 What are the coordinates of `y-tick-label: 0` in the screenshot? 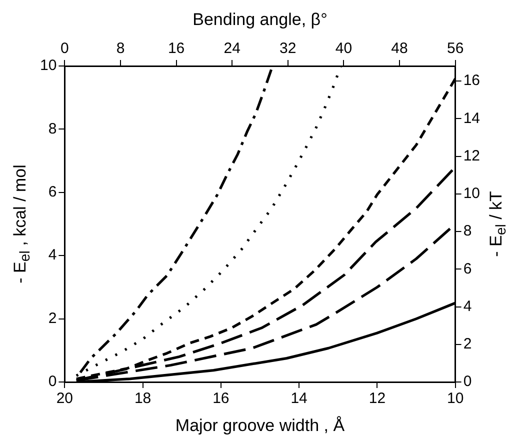 It's located at (52, 381).